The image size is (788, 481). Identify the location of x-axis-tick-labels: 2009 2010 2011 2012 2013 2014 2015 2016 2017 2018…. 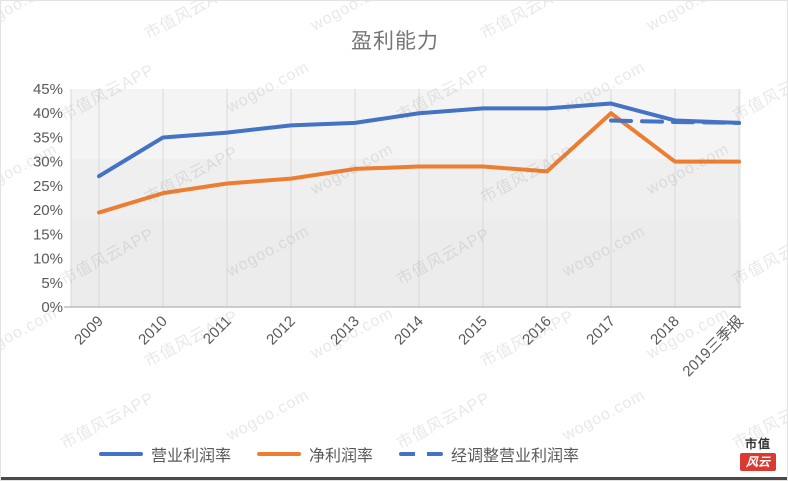
(409, 346).